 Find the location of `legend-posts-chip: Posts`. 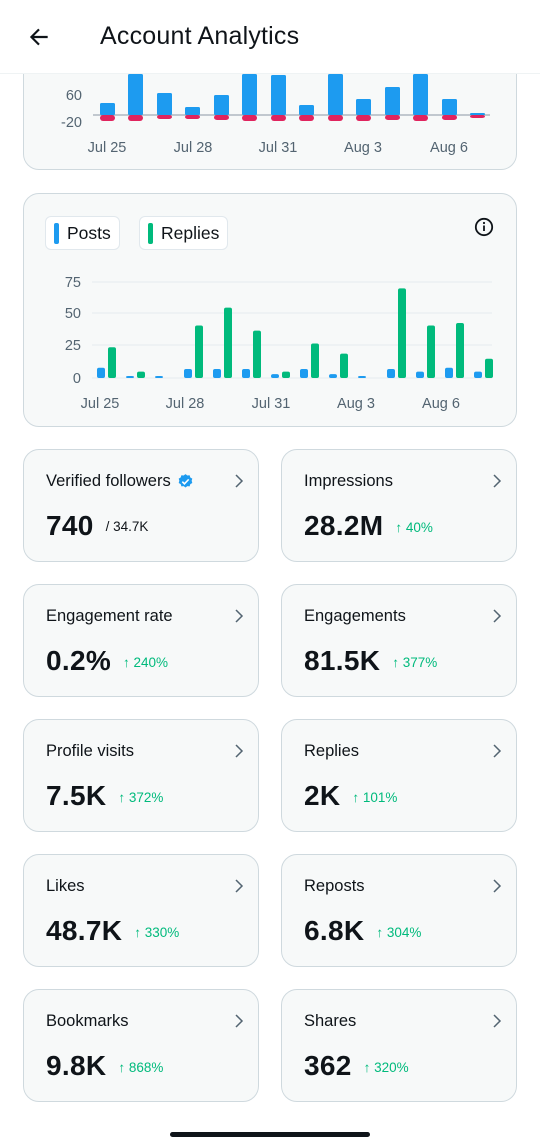

legend-posts-chip: Posts is located at coordinates (82, 233).